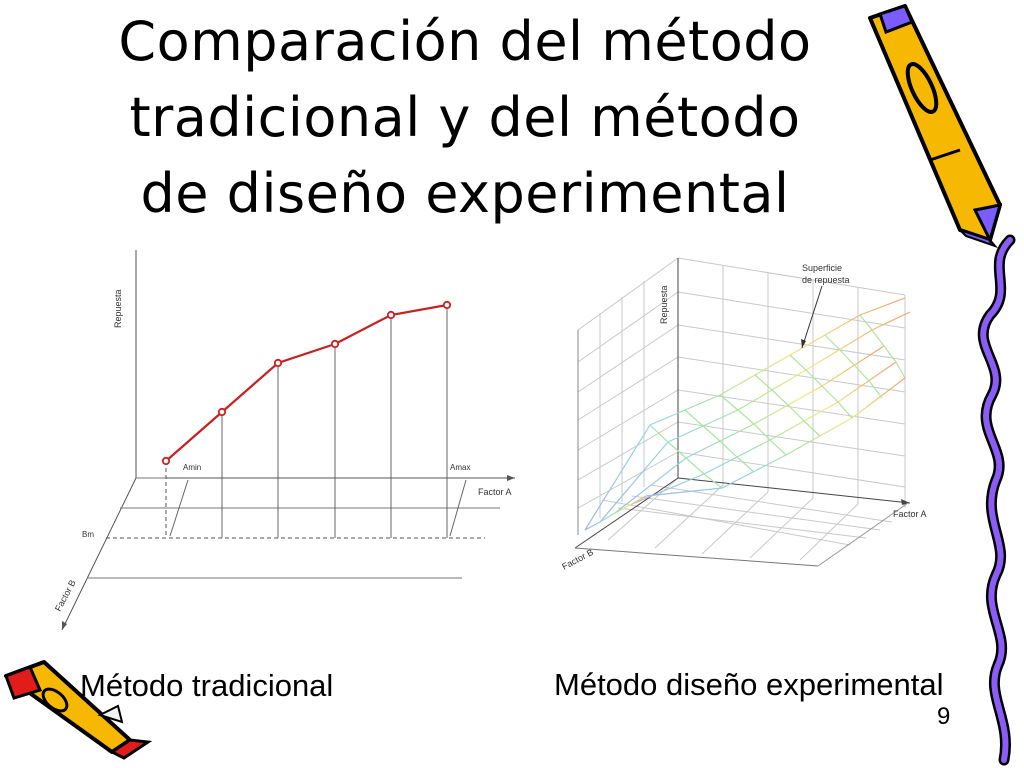  I want to click on amax-label: Amax, so click(460, 467).